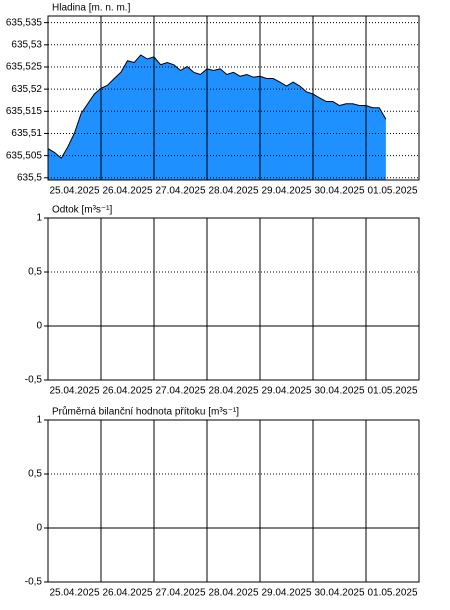 The image size is (450, 610). What do you see at coordinates (26, 44) in the screenshot?
I see `y-tick-label: 635,53` at bounding box center [26, 44].